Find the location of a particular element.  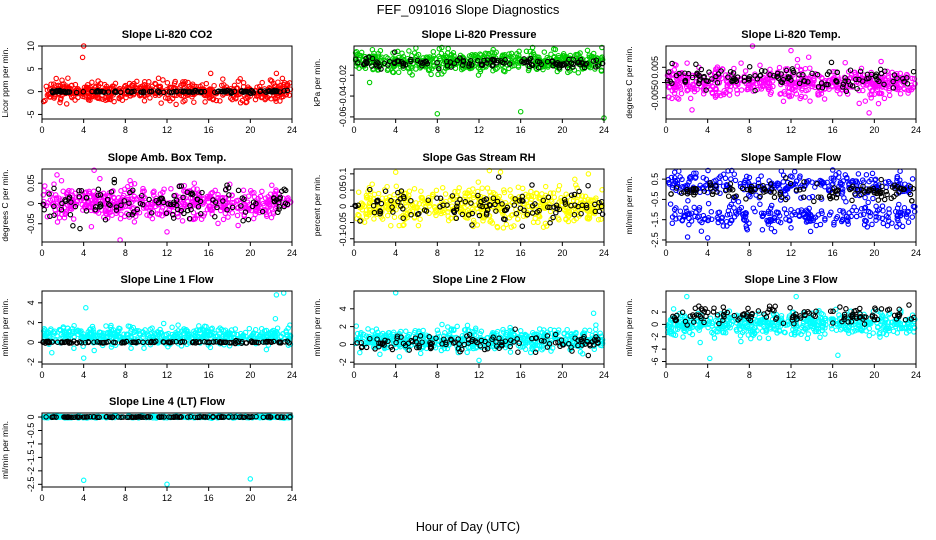

y-axis-label: percent per min. is located at coordinates (317, 205).